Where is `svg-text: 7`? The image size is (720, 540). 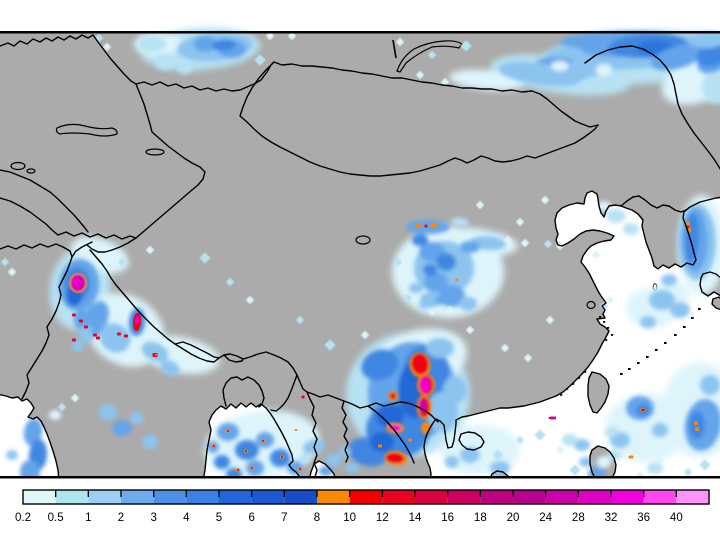 svg-text: 7 is located at coordinates (284, 518).